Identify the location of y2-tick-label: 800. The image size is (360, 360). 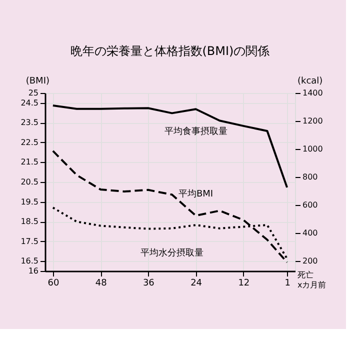
(310, 177).